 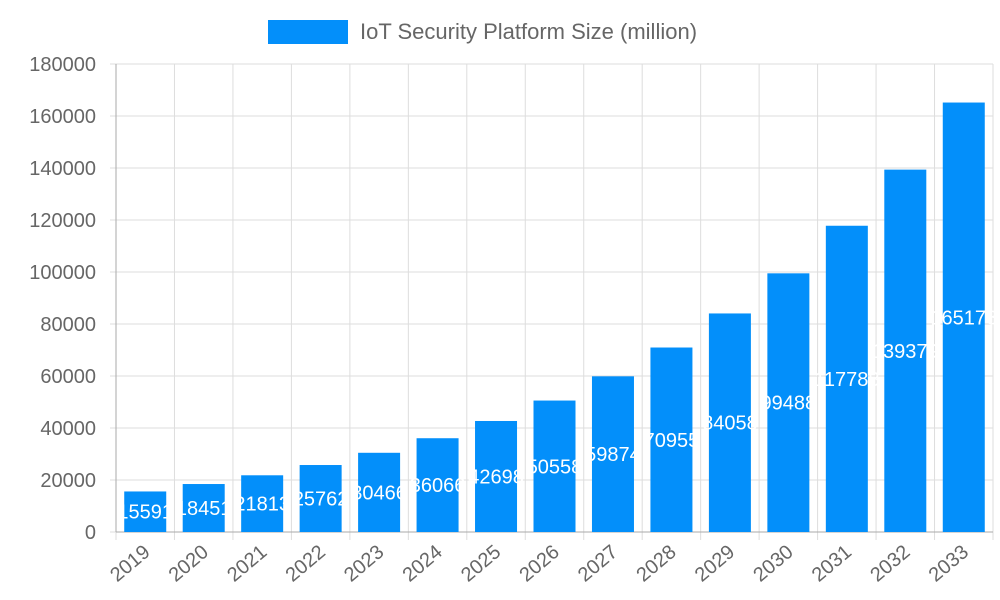 What do you see at coordinates (68, 481) in the screenshot?
I see `y-tick-label: 20000` at bounding box center [68, 481].